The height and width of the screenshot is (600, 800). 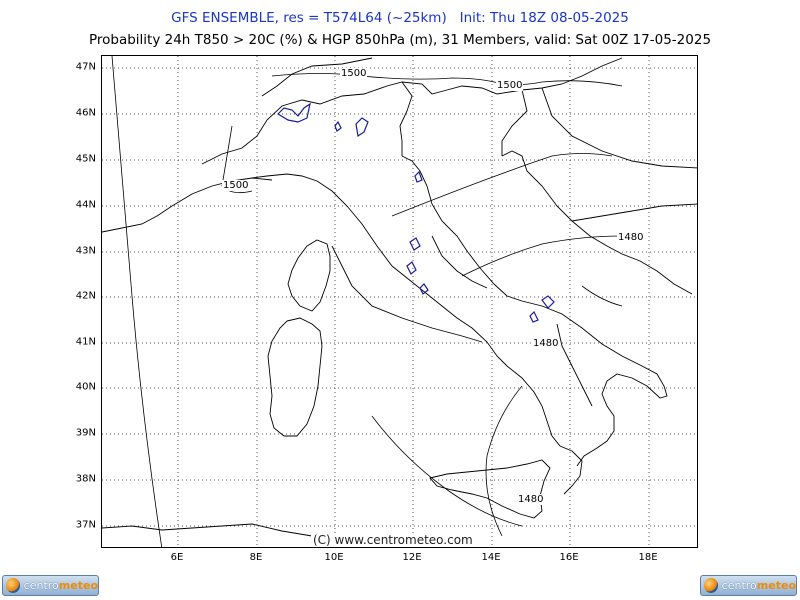 I want to click on lon-label: 8E, so click(x=256, y=557).